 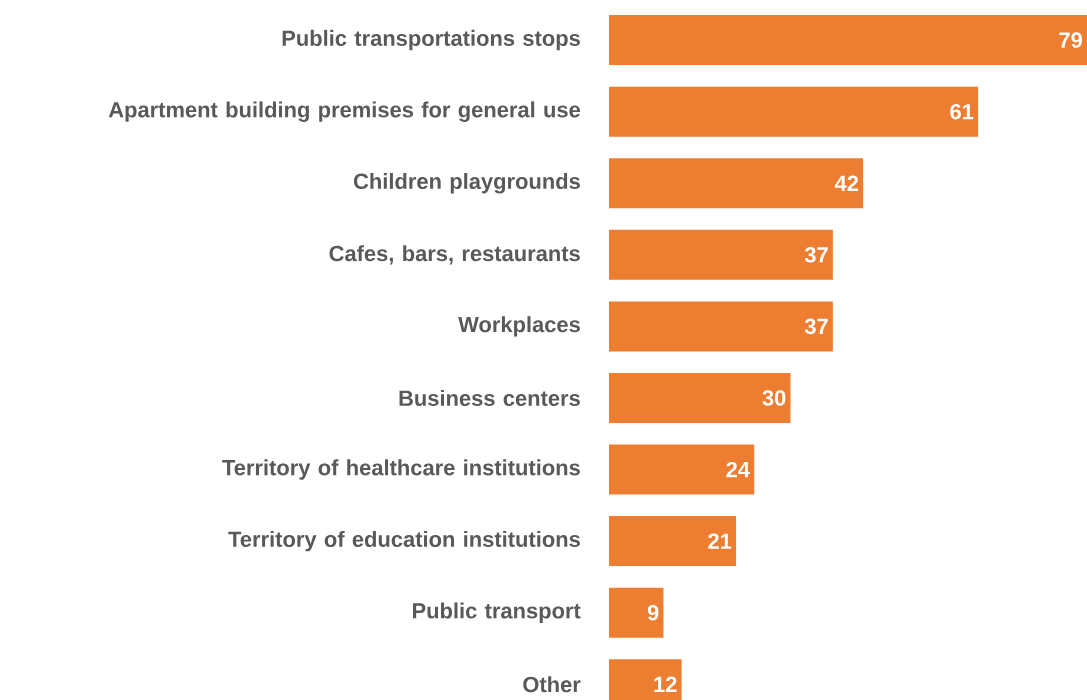 I want to click on y-tick-label: Other, so click(x=552, y=684).